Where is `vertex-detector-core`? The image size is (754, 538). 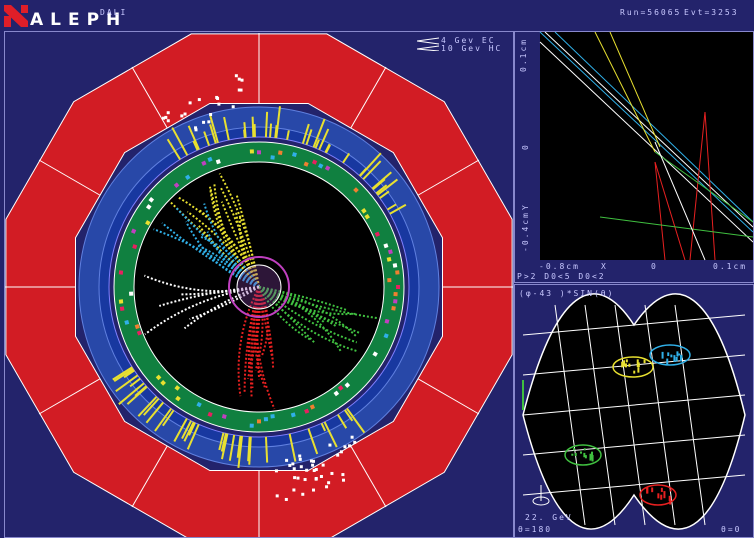
vertex-detector-core is located at coordinates (259, 287).